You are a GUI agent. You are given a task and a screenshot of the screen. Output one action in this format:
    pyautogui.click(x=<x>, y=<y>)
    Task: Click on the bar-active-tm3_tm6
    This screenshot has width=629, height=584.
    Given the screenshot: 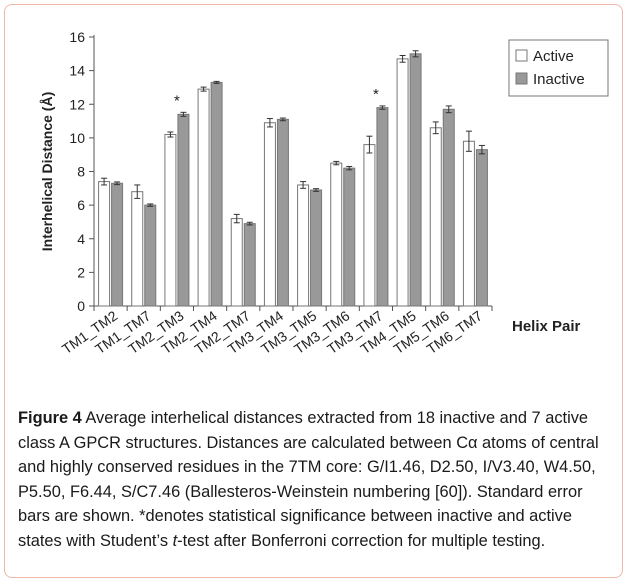 What is the action you would take?
    pyautogui.click(x=336, y=234)
    